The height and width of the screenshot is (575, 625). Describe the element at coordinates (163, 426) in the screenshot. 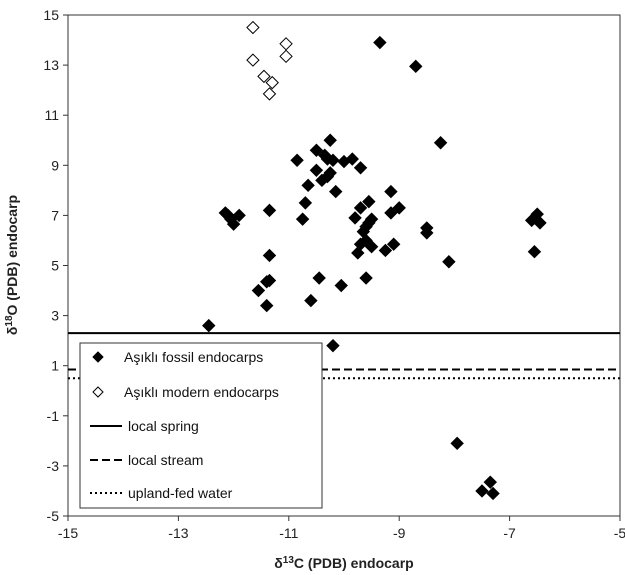

I see `legend-spring-label: local spring` at that location.